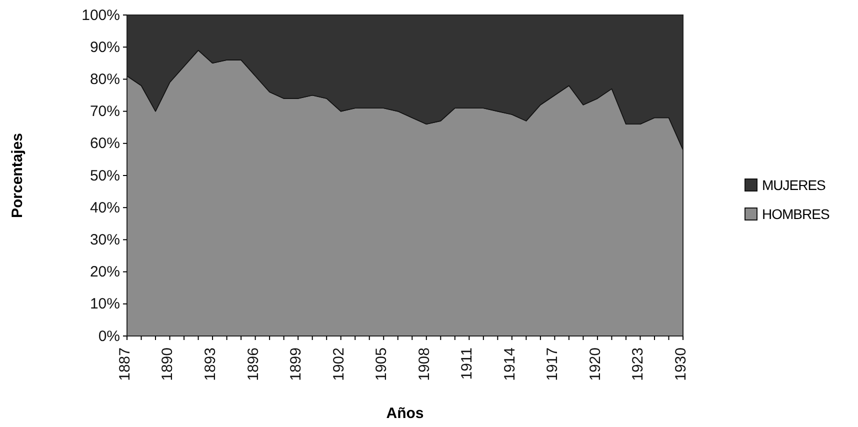 The image size is (858, 427). What do you see at coordinates (424, 364) in the screenshot?
I see `x-tick-label: 1908` at bounding box center [424, 364].